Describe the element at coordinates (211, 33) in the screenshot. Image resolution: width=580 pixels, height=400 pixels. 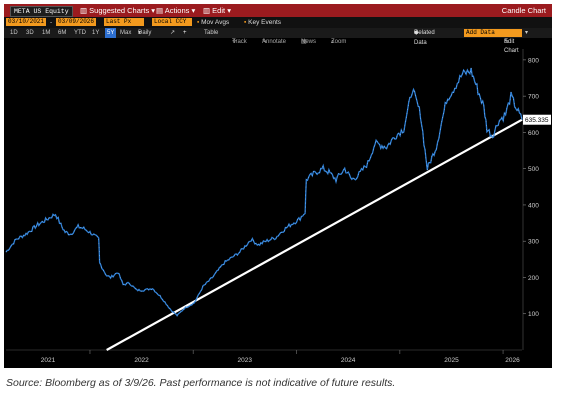
I see `table-button: Table` at that location.